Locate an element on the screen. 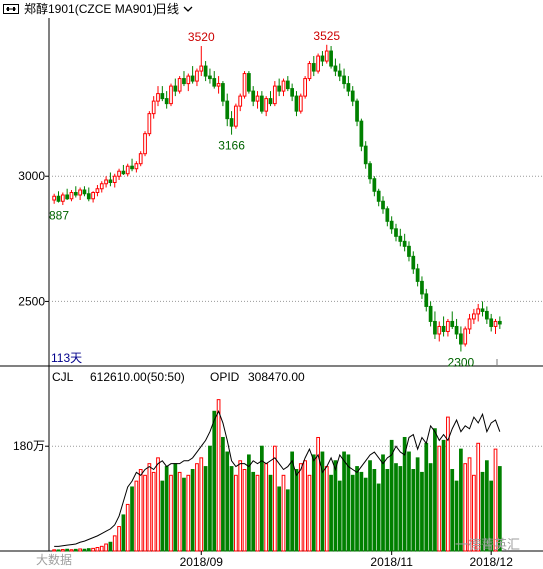 This screenshot has height=569, width=543. volume-legend-item: 308470.00 is located at coordinates (276, 377).